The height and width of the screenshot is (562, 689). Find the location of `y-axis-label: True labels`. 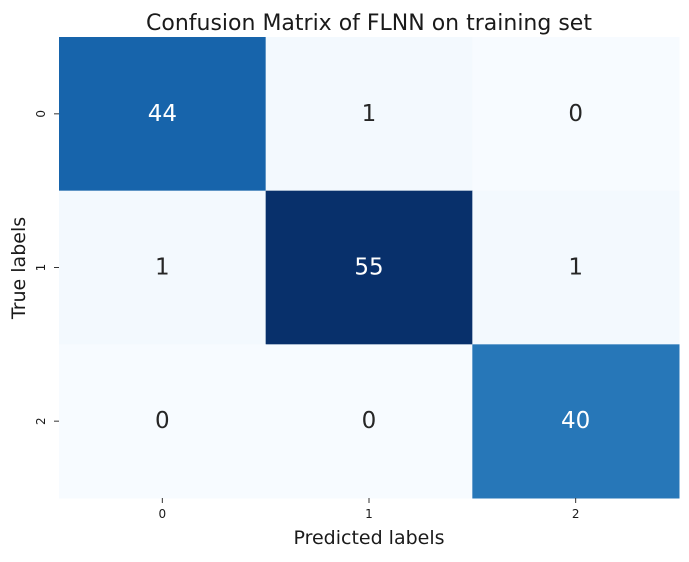

y-axis-label: True labels is located at coordinates (19, 268).